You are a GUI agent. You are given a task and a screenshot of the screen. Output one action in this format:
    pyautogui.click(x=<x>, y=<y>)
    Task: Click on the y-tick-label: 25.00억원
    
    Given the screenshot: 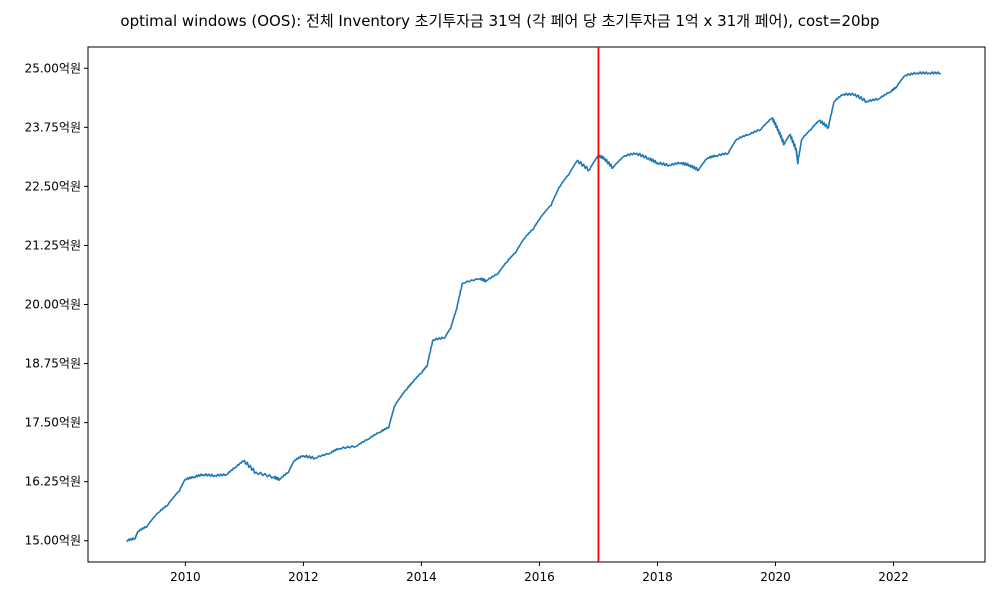 What is the action you would take?
    pyautogui.click(x=53, y=68)
    